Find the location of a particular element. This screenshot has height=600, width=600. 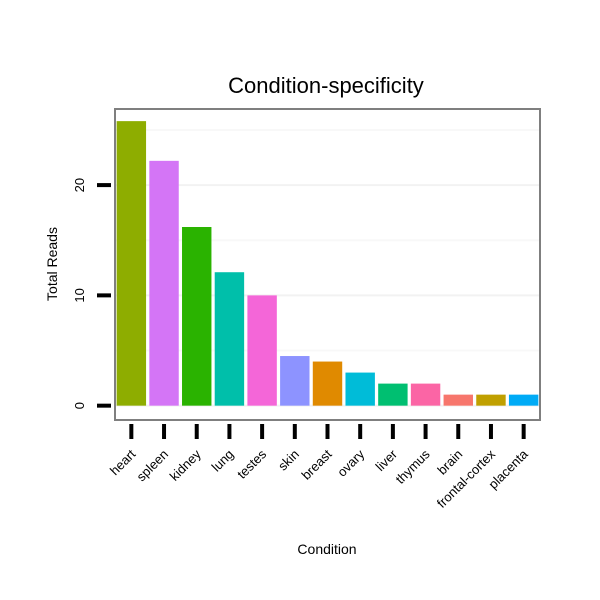

bar-heart is located at coordinates (131, 263).